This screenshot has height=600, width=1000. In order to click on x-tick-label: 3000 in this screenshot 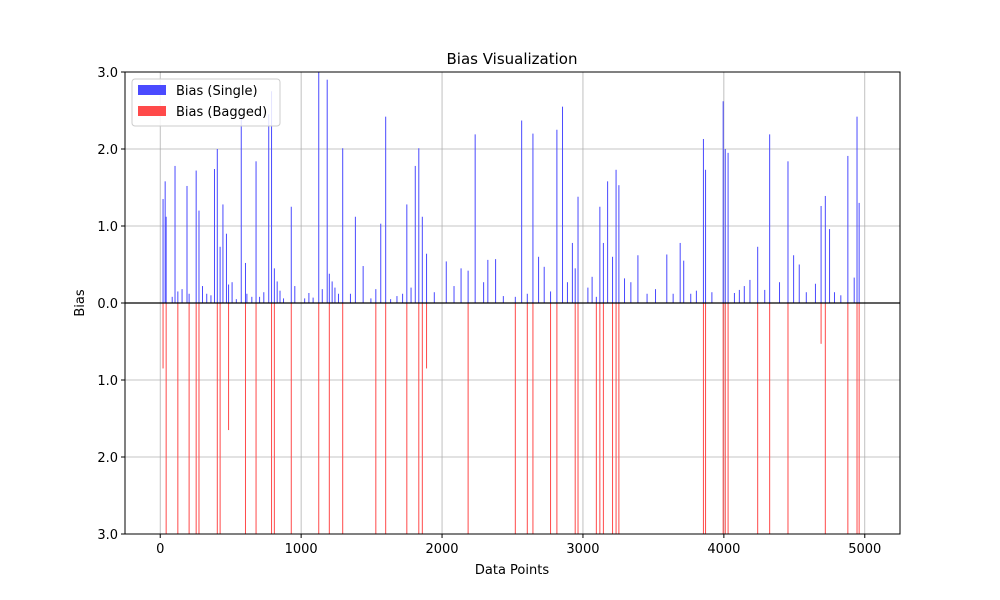, I will do `click(582, 549)`.